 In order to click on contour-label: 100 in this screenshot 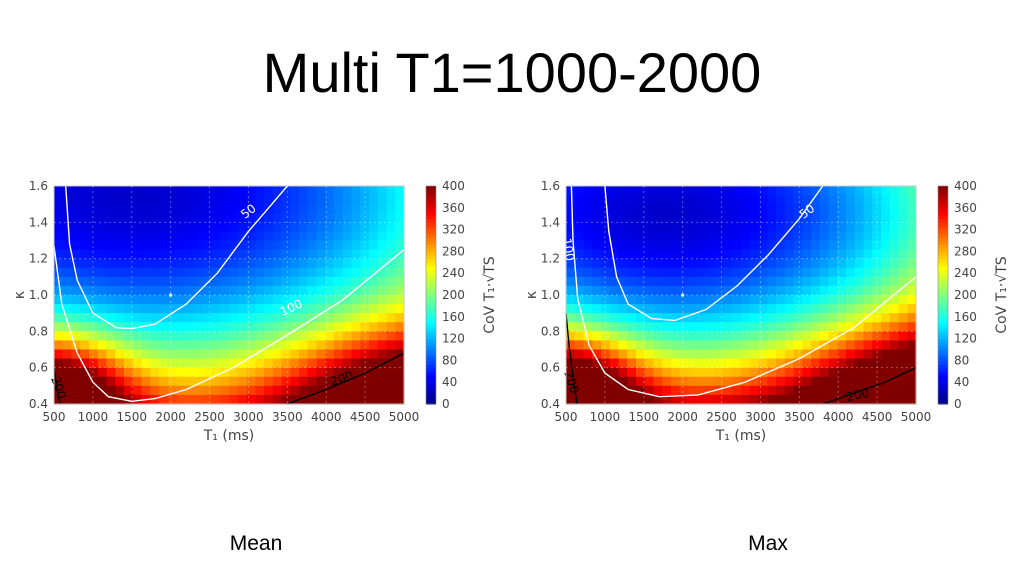, I will do `click(568, 249)`.